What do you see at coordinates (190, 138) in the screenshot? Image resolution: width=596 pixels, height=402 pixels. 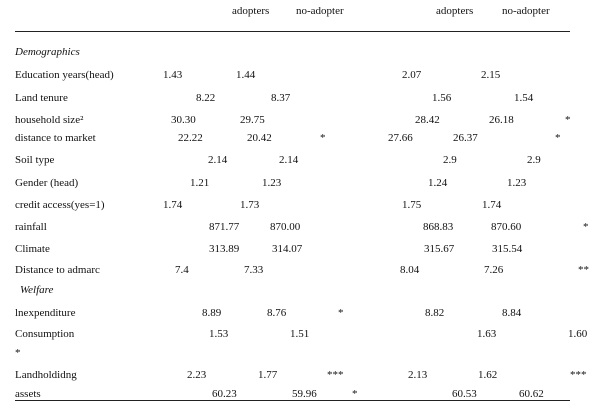 I see `cell: 22.22` at bounding box center [190, 138].